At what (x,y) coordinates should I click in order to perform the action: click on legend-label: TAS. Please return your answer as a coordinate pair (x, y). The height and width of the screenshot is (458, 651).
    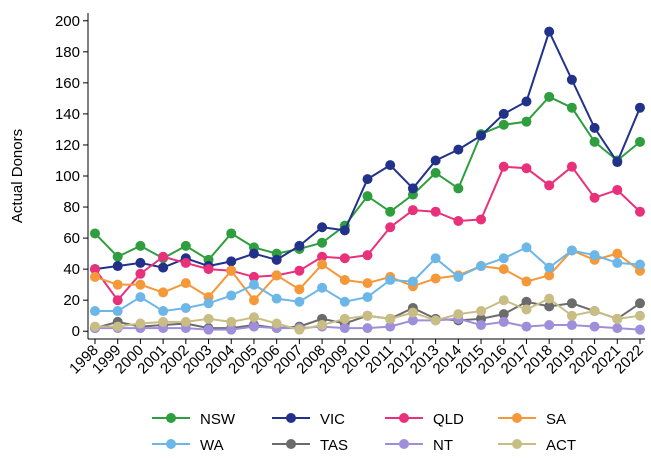
    Looking at the image, I should click on (334, 445).